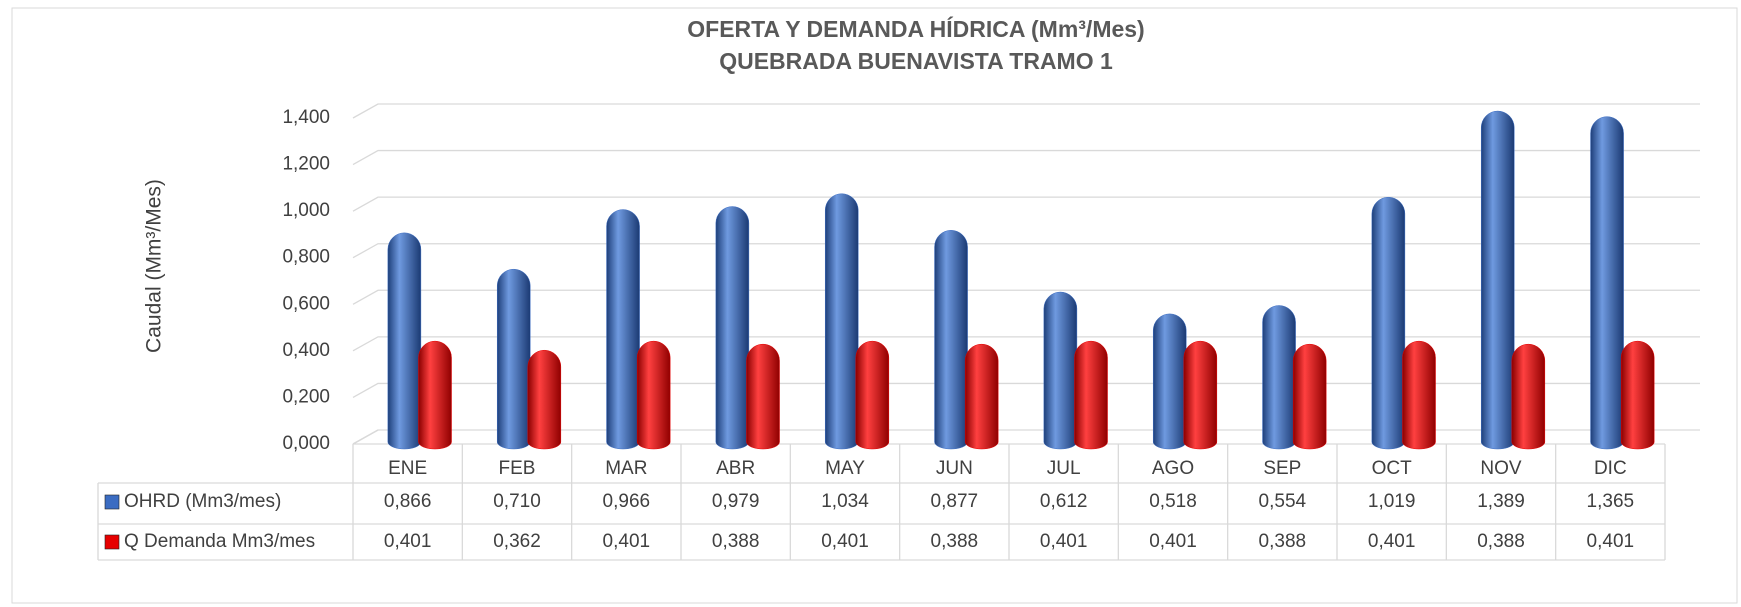 The image size is (1741, 607). I want to click on x-tick-label: ABR, so click(735, 468).